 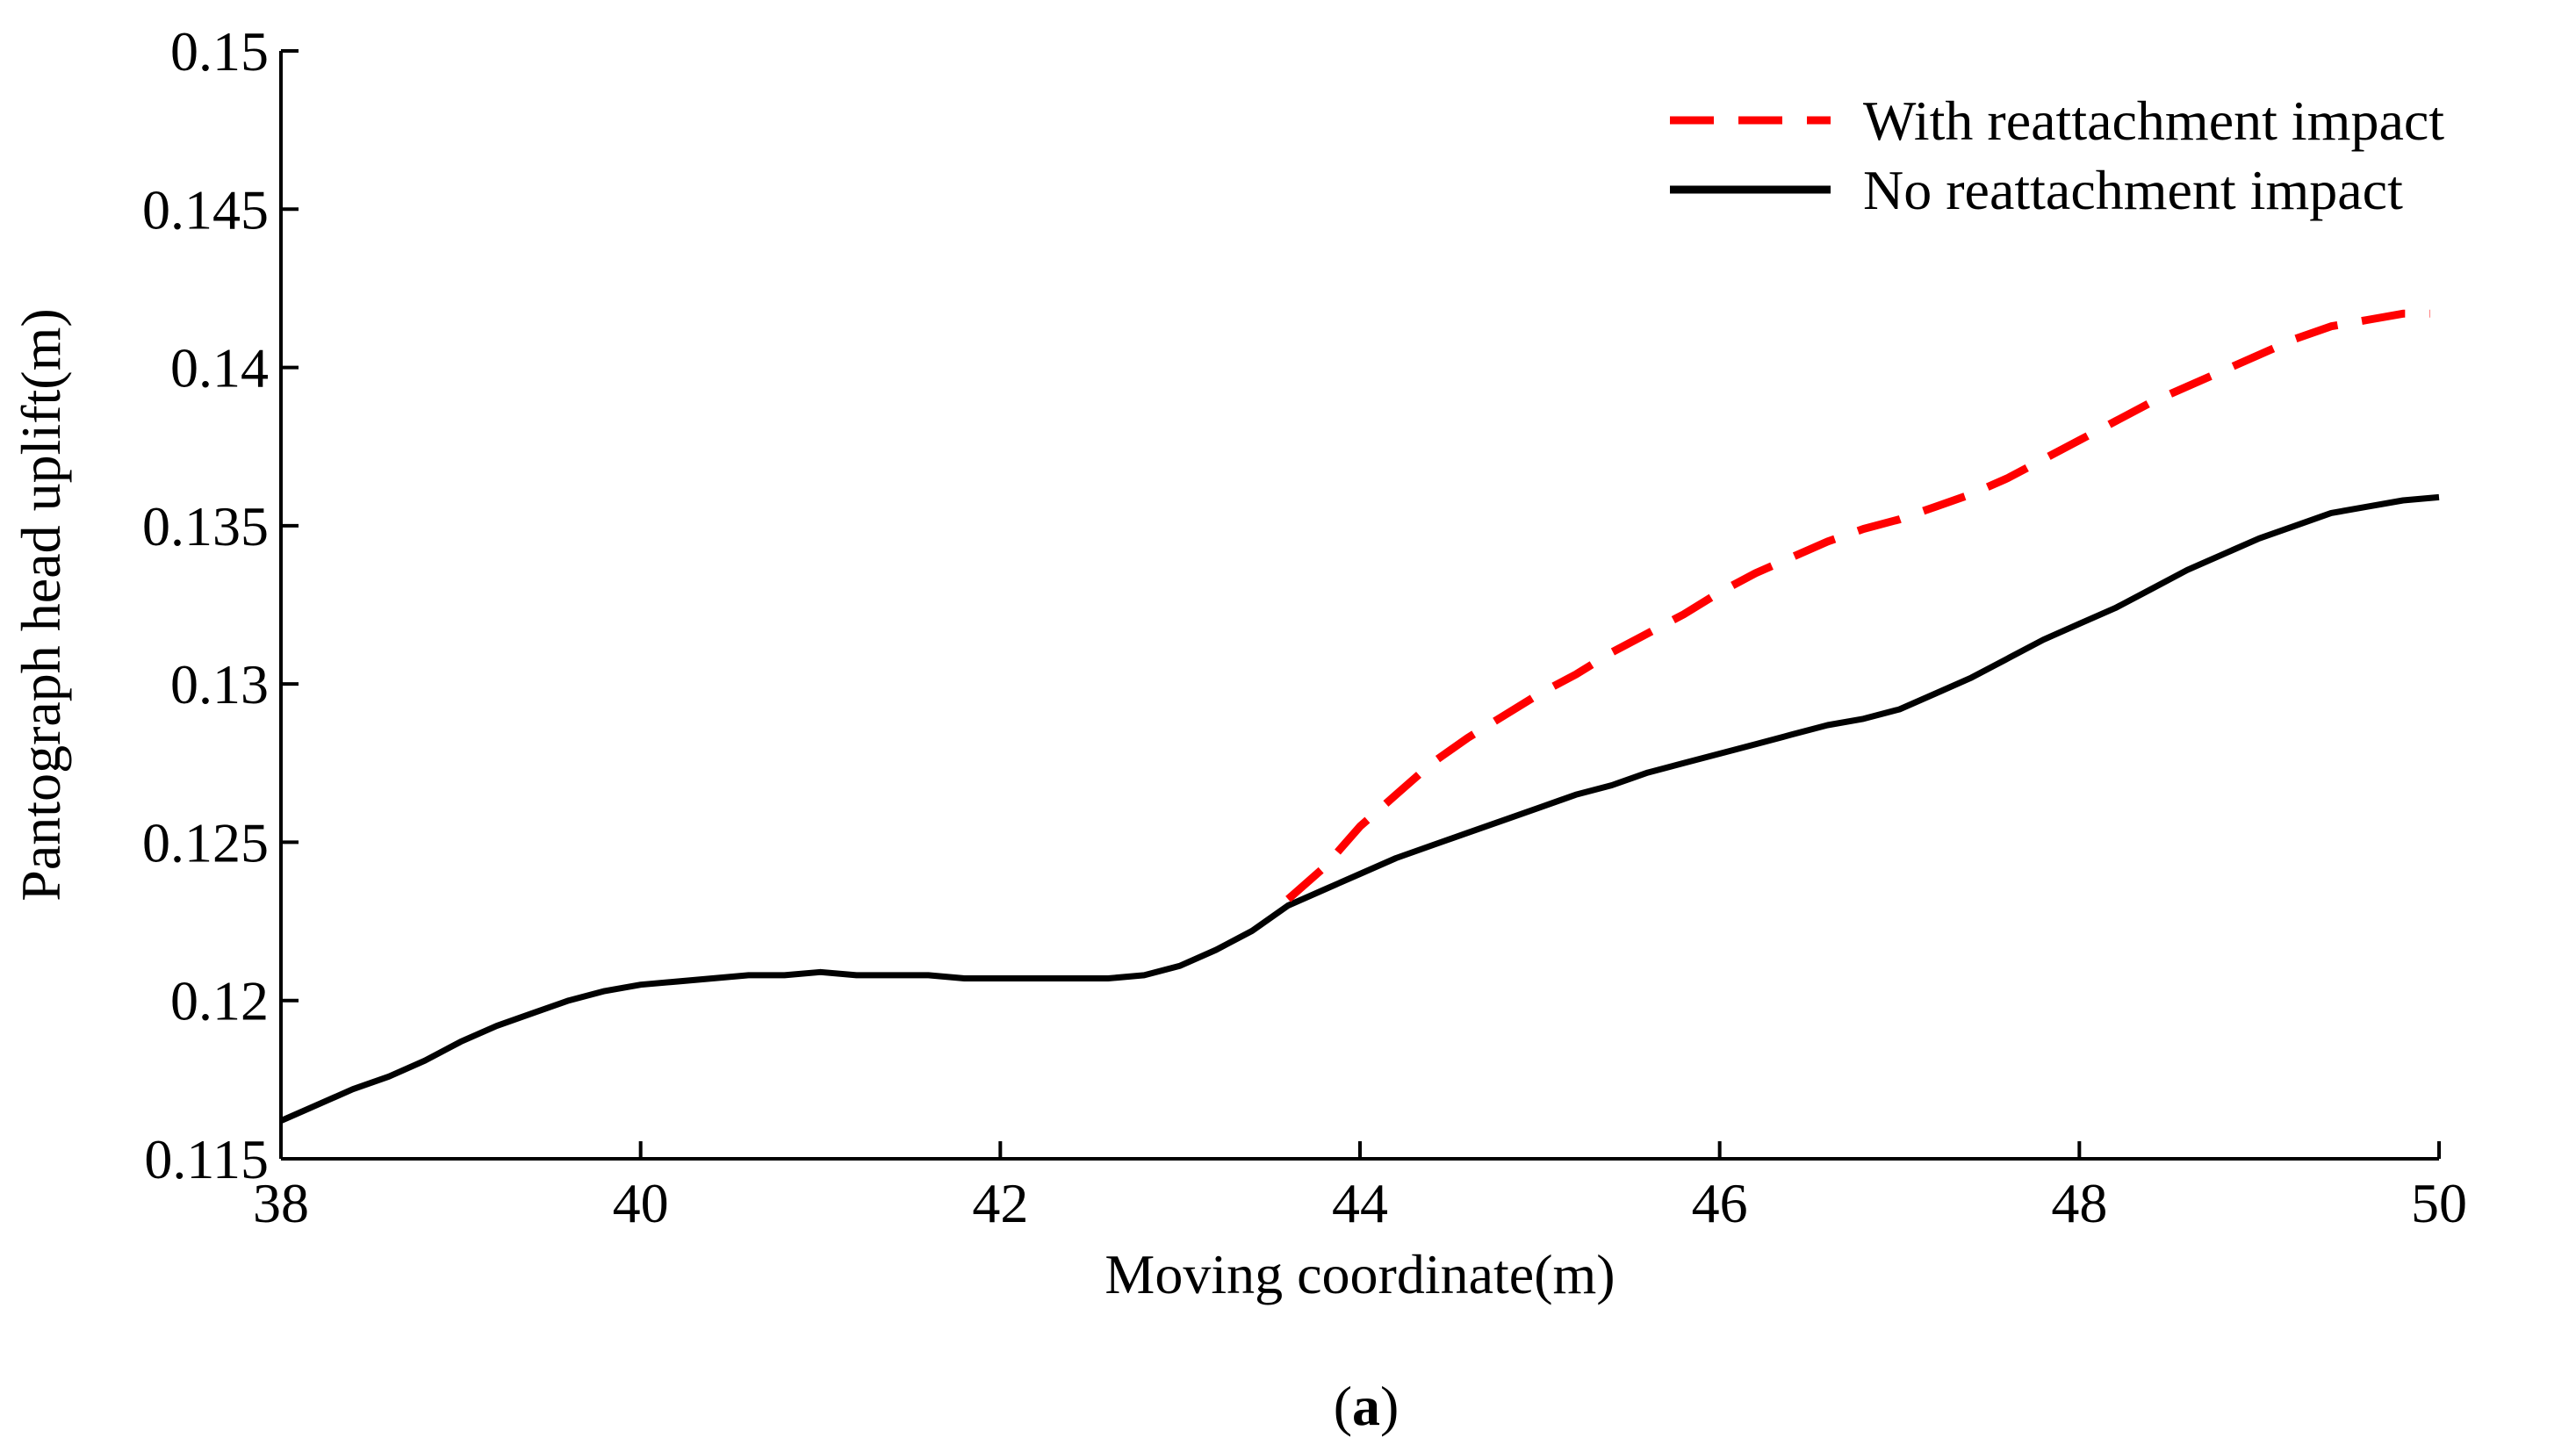 What do you see at coordinates (1360, 1274) in the screenshot?
I see `x-axis-title: Moving coordinate(m)` at bounding box center [1360, 1274].